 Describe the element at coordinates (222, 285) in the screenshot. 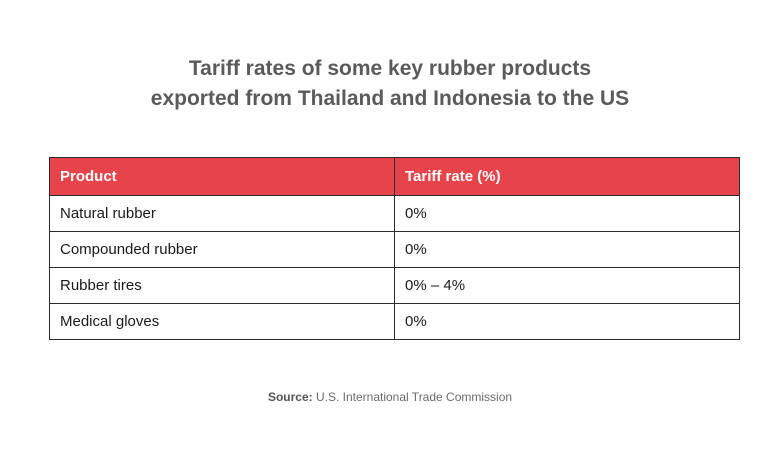

I see `product-cell: Rubber tires` at that location.